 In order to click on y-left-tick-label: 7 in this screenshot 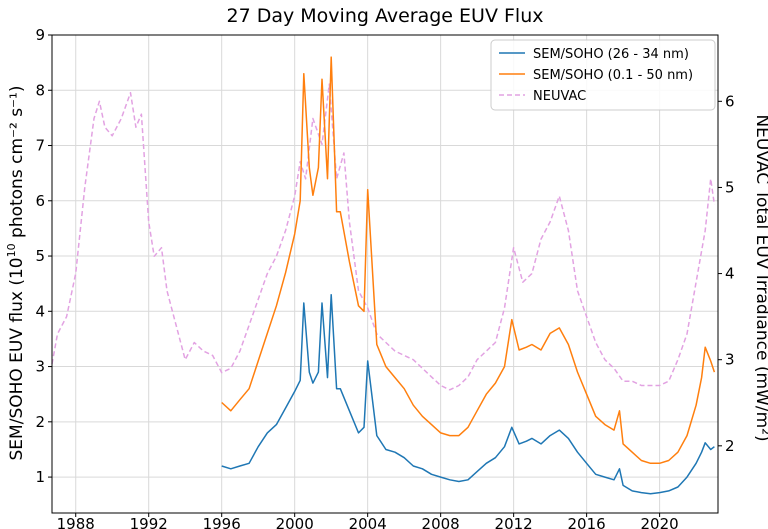, I will do `click(40, 146)`.